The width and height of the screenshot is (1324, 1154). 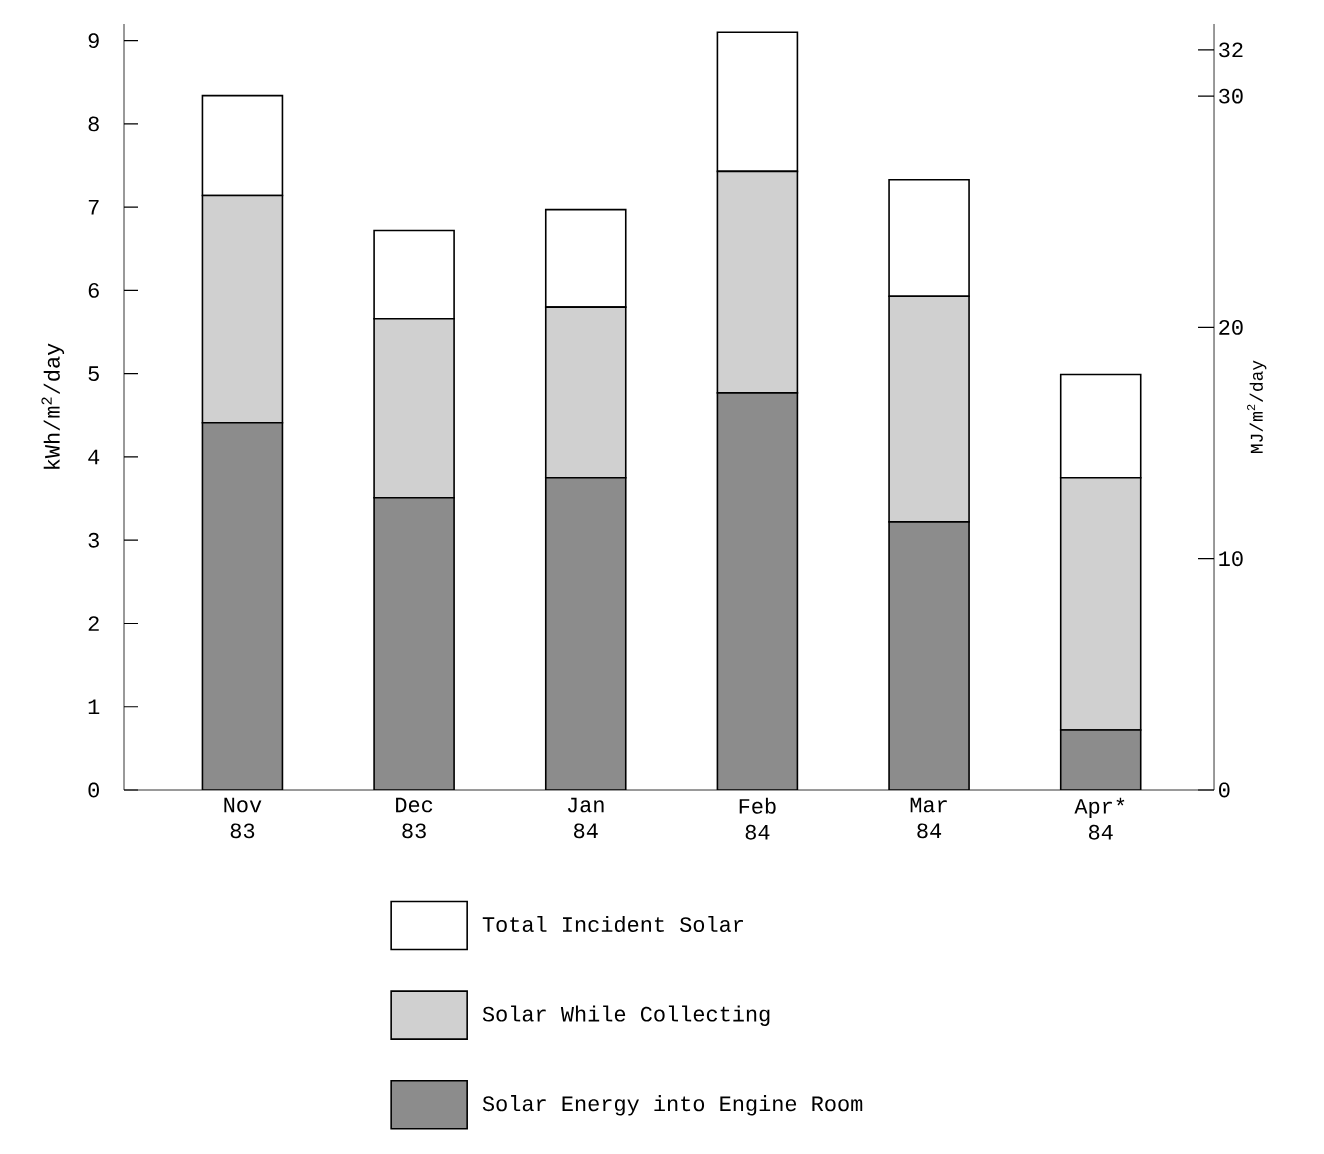 What do you see at coordinates (672, 1105) in the screenshot?
I see `legend-label: Solar Energy into Engine Room` at bounding box center [672, 1105].